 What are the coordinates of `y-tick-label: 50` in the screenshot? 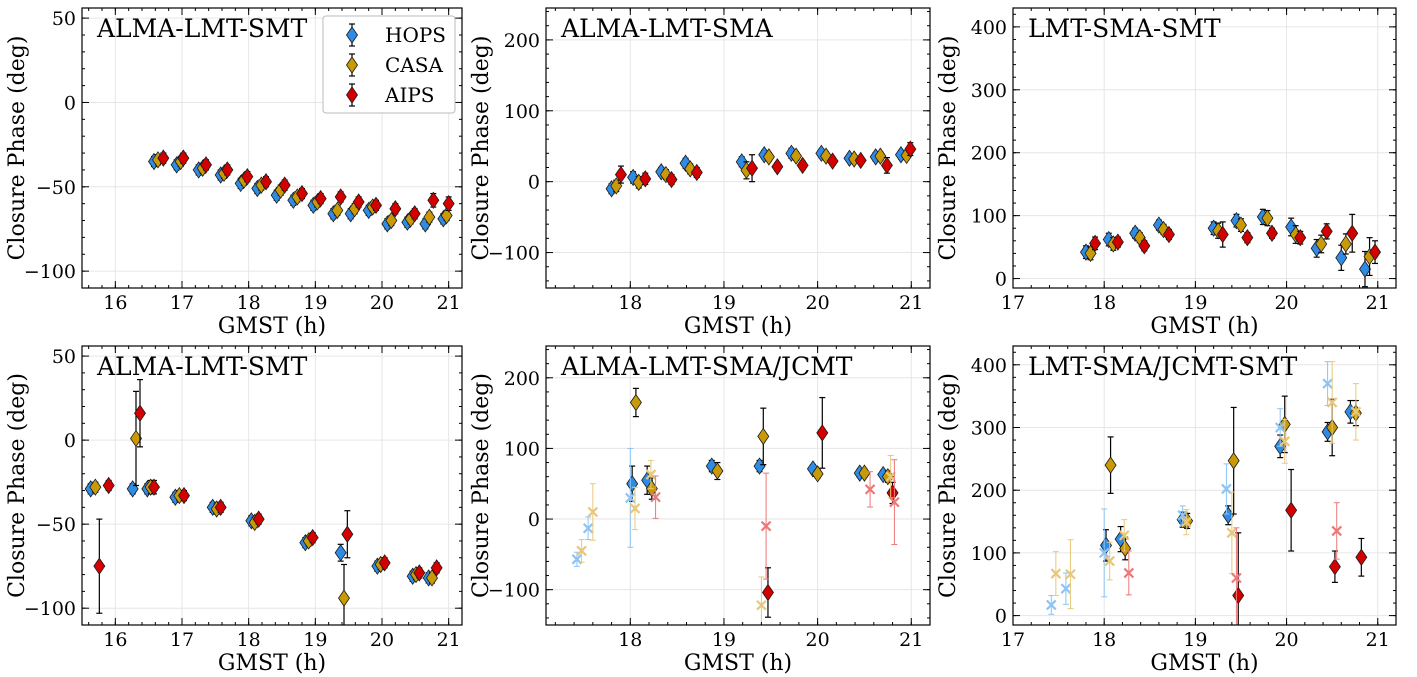 It's located at (64, 19).